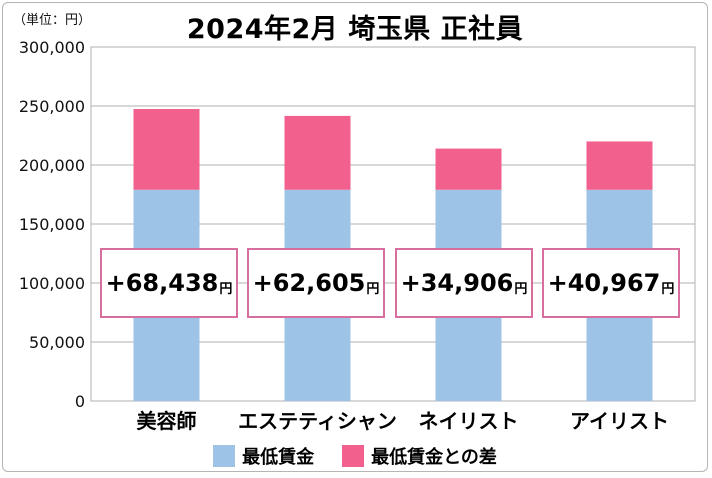 The width and height of the screenshot is (712, 478). I want to click on y-tick-label: 300,000, so click(52, 47).